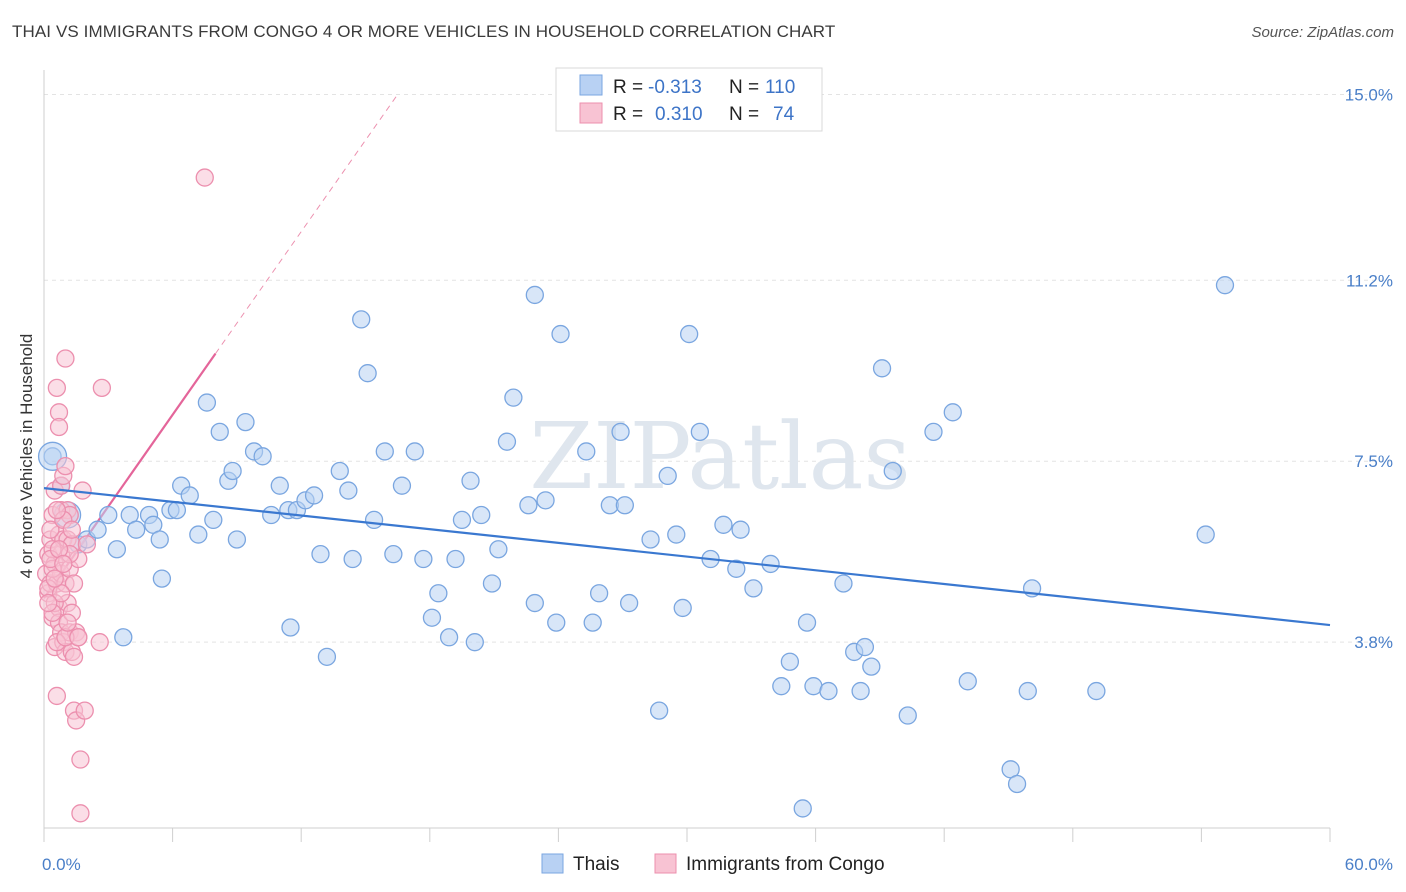 This screenshot has width=1406, height=892. What do you see at coordinates (665, 863) in the screenshot?
I see `bottom-legend-swatch-congo` at bounding box center [665, 863].